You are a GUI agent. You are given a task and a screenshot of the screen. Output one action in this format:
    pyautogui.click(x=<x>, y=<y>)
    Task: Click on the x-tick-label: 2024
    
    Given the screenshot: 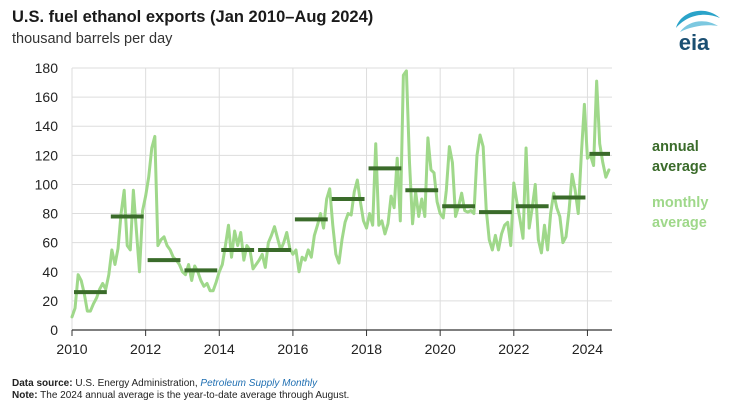 What is the action you would take?
    pyautogui.click(x=587, y=349)
    